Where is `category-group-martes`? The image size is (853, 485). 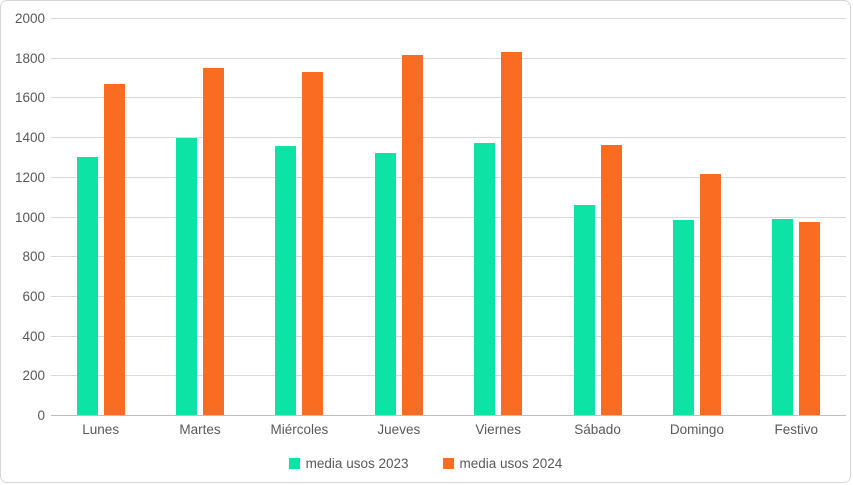 category-group-martes is located at coordinates (199, 216).